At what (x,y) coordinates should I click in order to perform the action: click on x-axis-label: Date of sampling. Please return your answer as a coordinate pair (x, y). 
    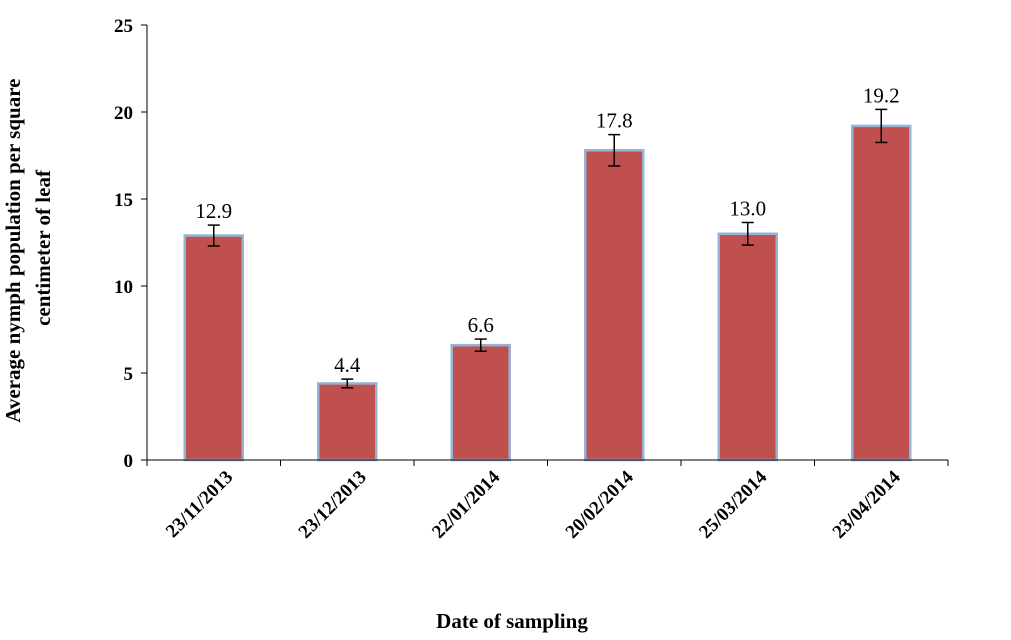
    Looking at the image, I should click on (512, 621).